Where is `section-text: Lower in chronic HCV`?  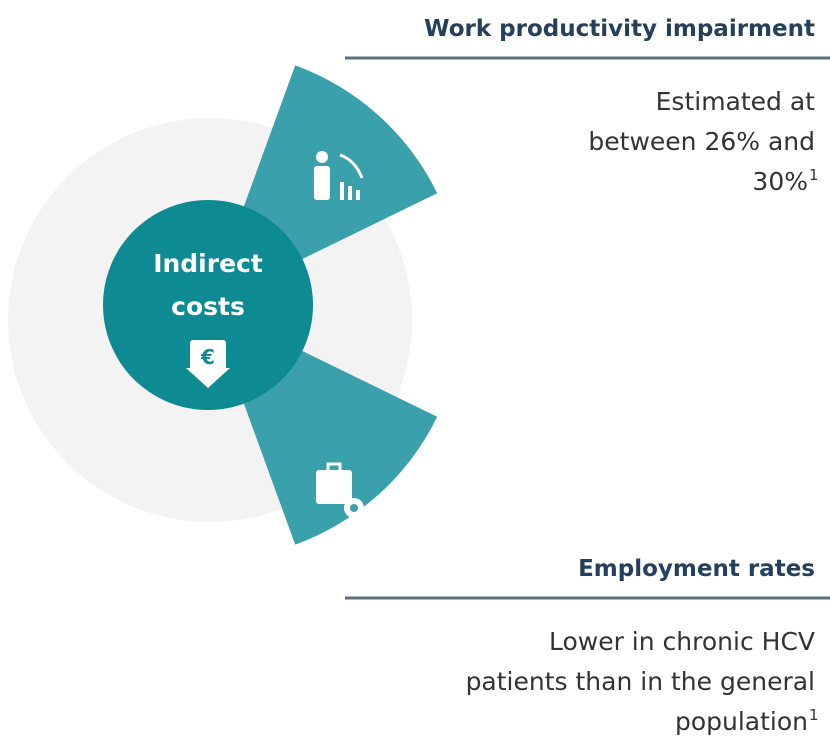
section-text: Lower in chronic HCV is located at coordinates (682, 641).